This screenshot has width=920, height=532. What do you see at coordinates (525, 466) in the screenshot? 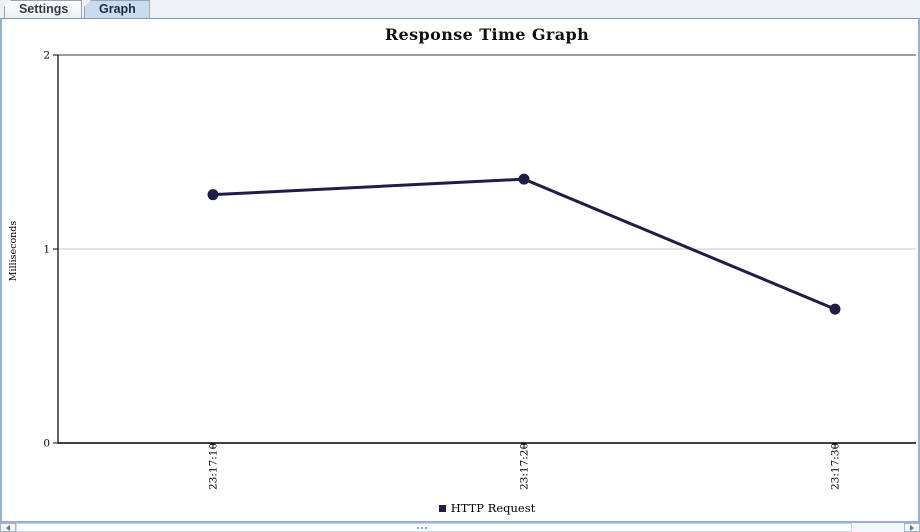
I see `x-tick-label: 23:17:20` at bounding box center [525, 466].